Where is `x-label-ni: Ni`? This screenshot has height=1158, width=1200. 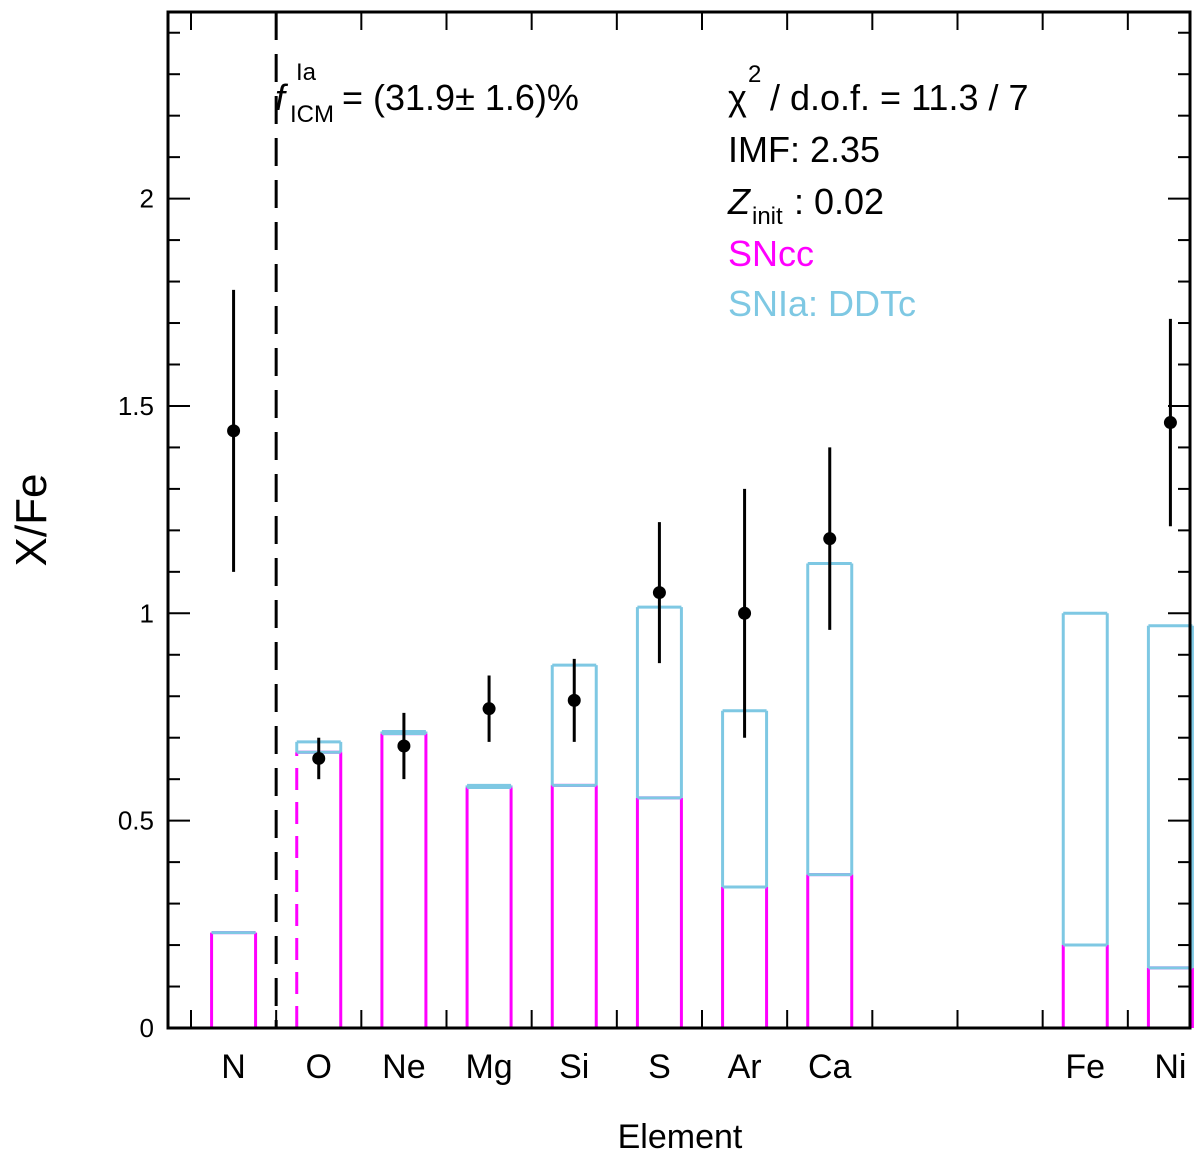 x-label-ni: Ni is located at coordinates (1170, 1067).